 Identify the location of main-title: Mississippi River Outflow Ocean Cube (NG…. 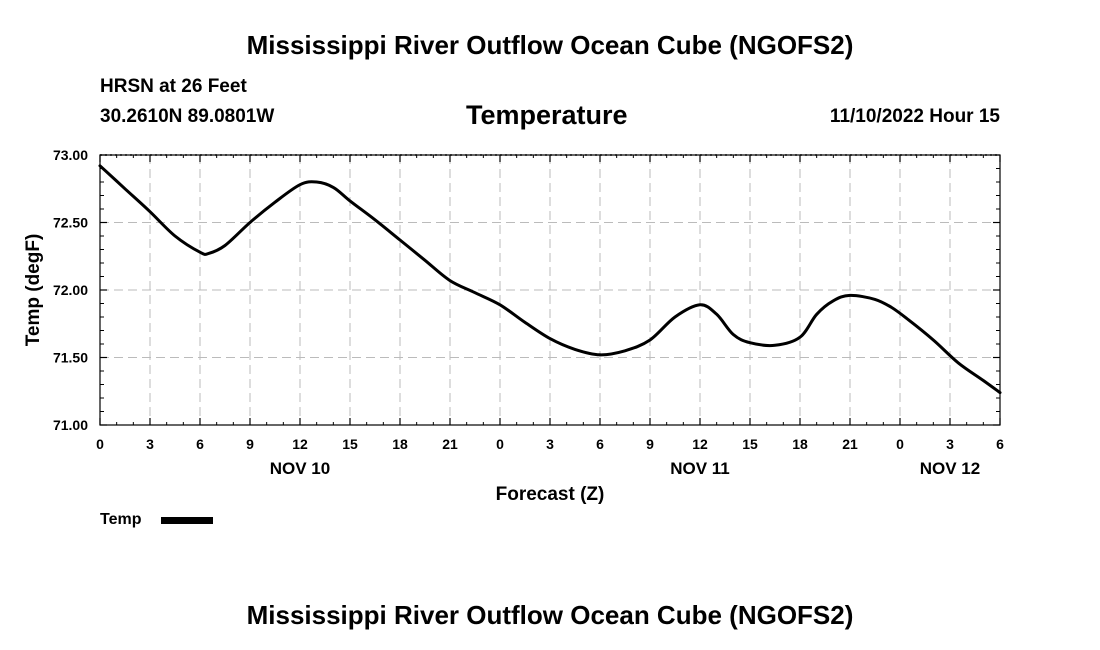
(550, 45).